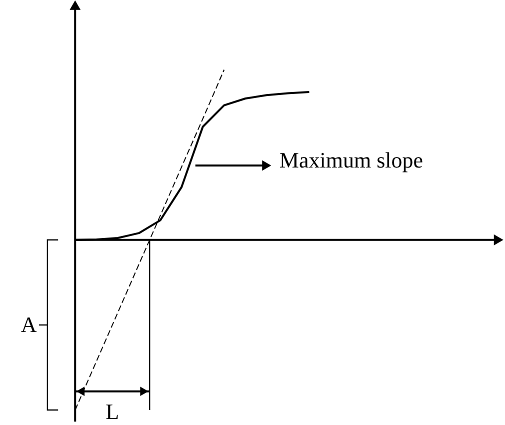 The image size is (505, 425). What do you see at coordinates (351, 159) in the screenshot?
I see `annotation: Maximum slope` at bounding box center [351, 159].